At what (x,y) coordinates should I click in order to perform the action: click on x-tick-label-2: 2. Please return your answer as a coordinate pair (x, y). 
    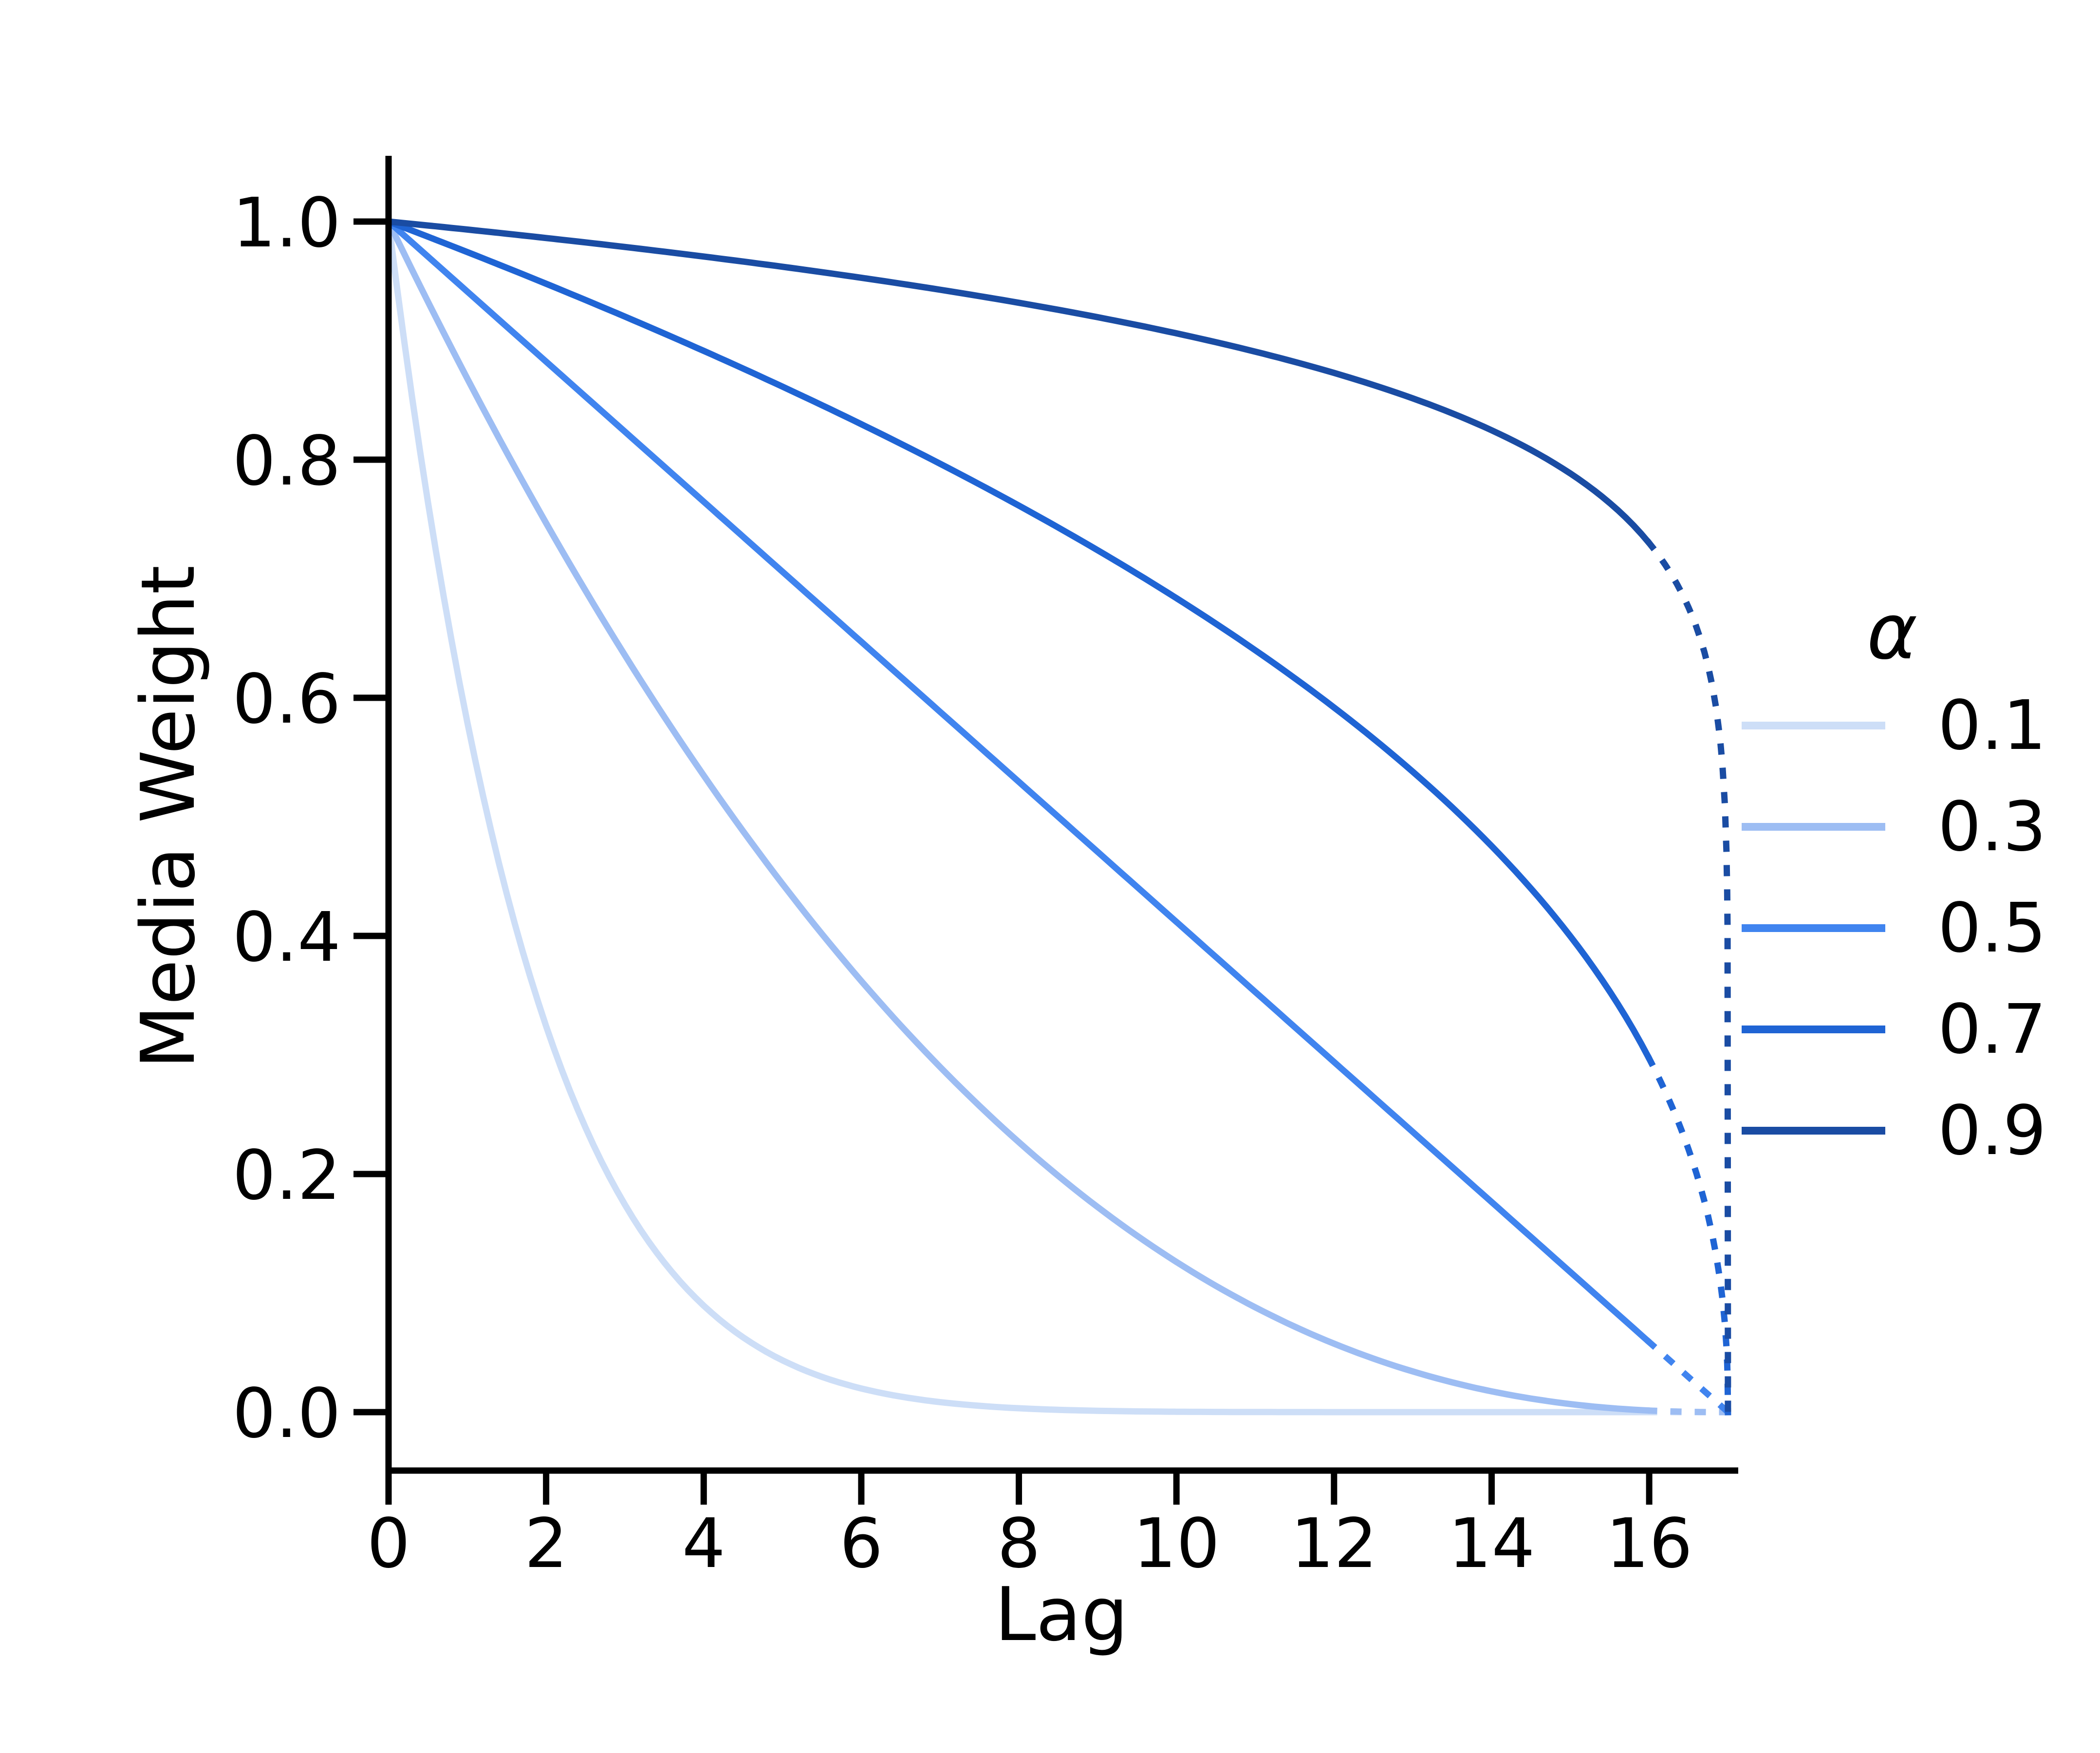
    Looking at the image, I should click on (546, 1544).